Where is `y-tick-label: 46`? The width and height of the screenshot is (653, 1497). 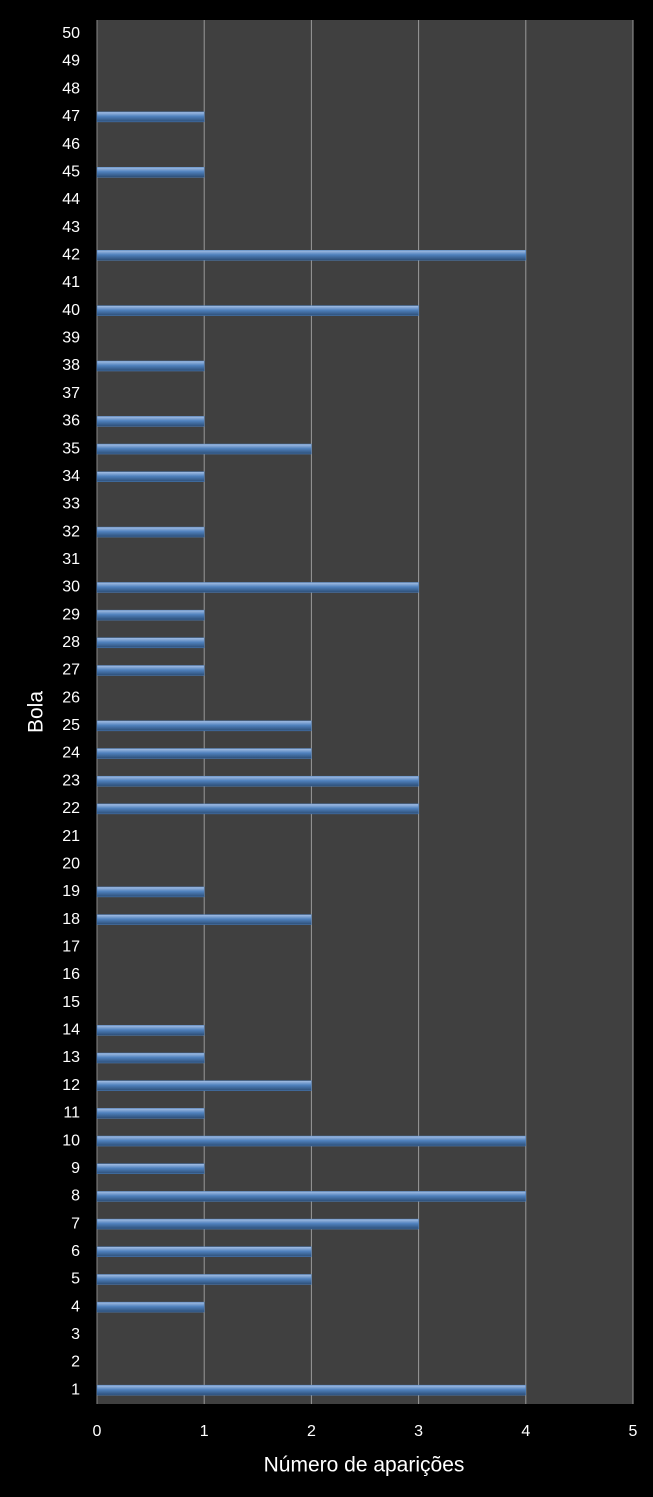 y-tick-label: 46 is located at coordinates (71, 144).